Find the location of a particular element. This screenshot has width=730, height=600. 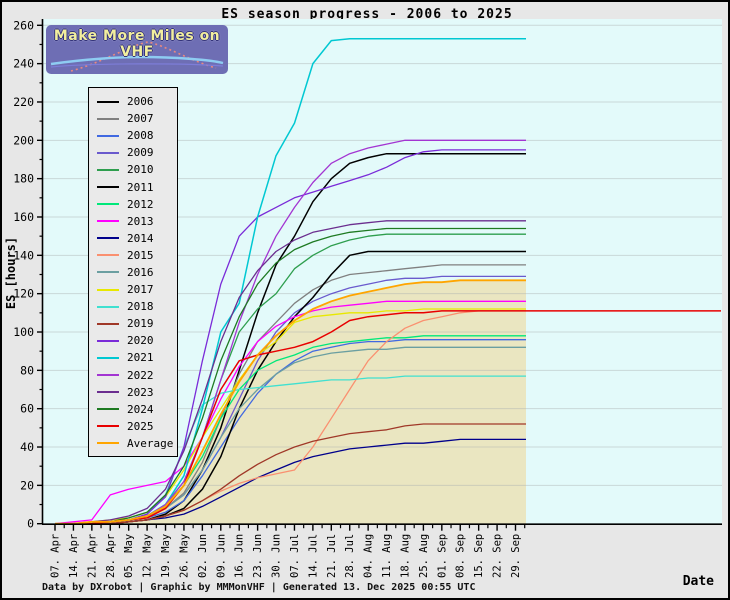

legend-label-2018: 2018 is located at coordinates (140, 307).